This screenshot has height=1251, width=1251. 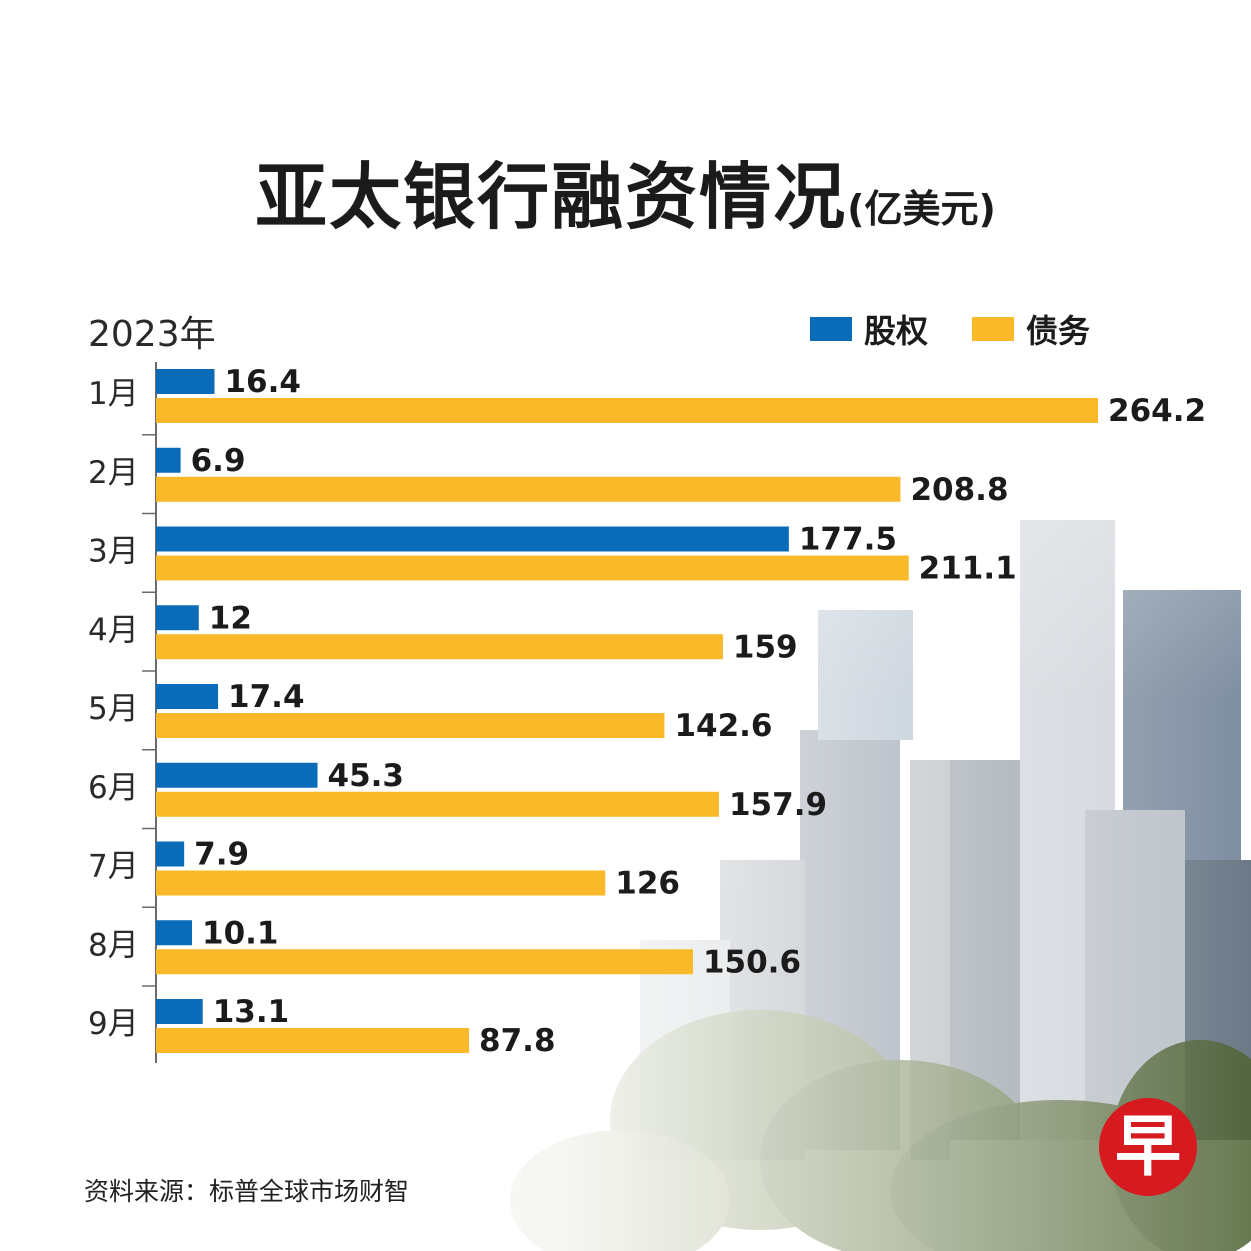 What do you see at coordinates (266, 697) in the screenshot?
I see `value-label-equity: 17.4` at bounding box center [266, 697].